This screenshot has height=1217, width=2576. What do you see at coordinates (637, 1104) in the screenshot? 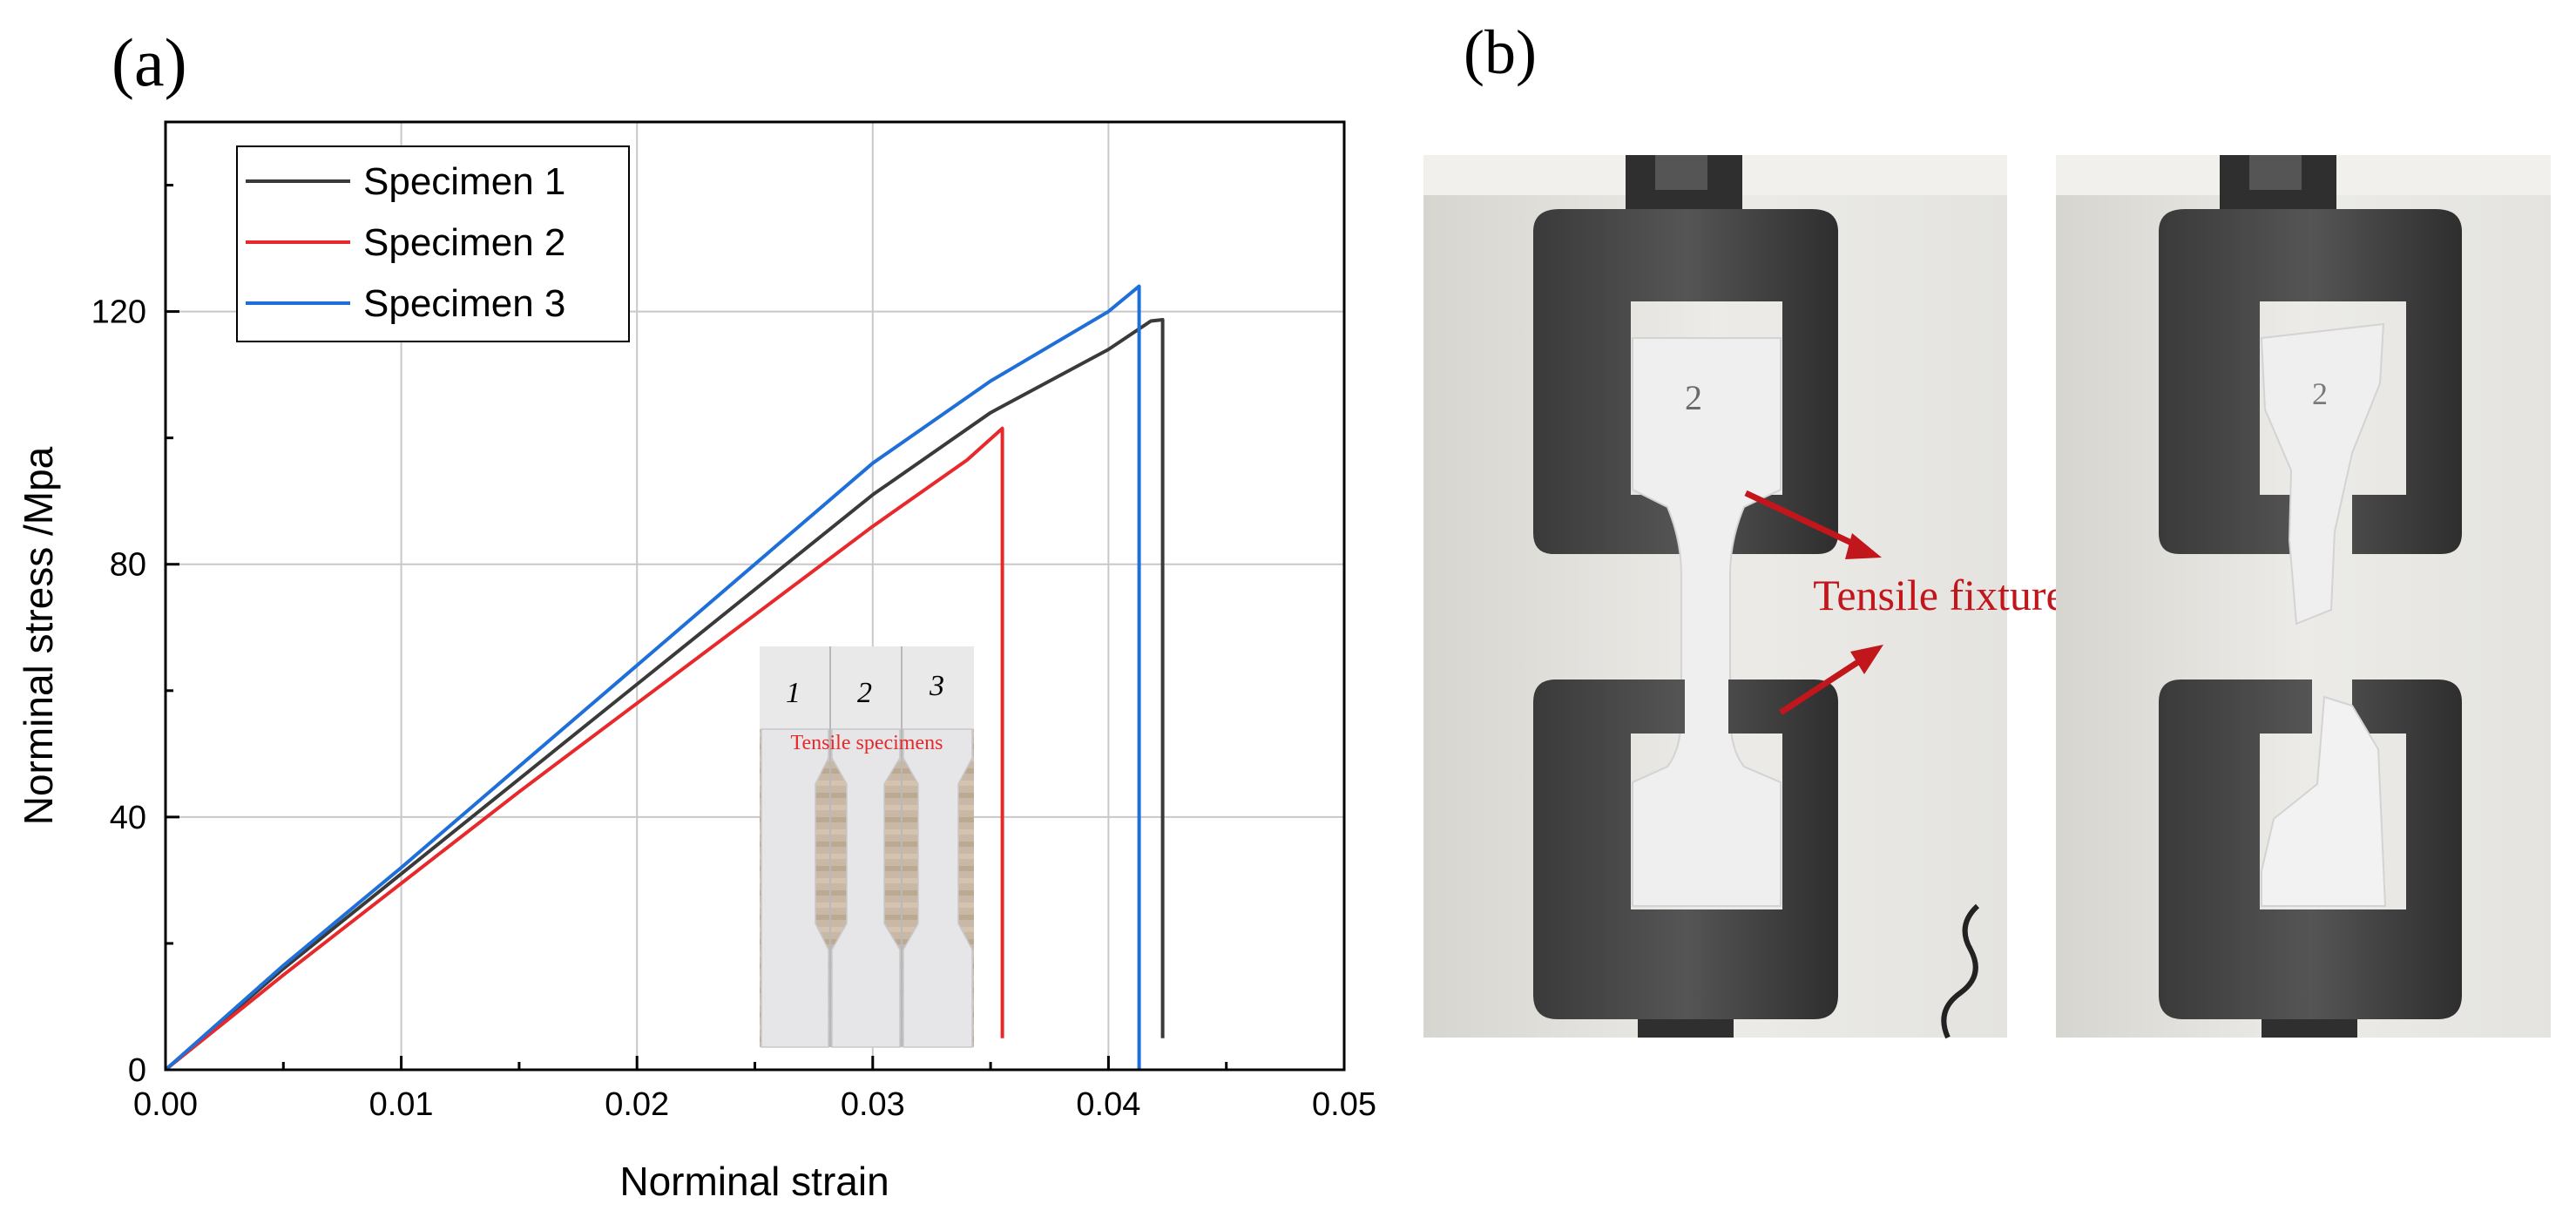
I see `x-tick-label: 0.02` at bounding box center [637, 1104].